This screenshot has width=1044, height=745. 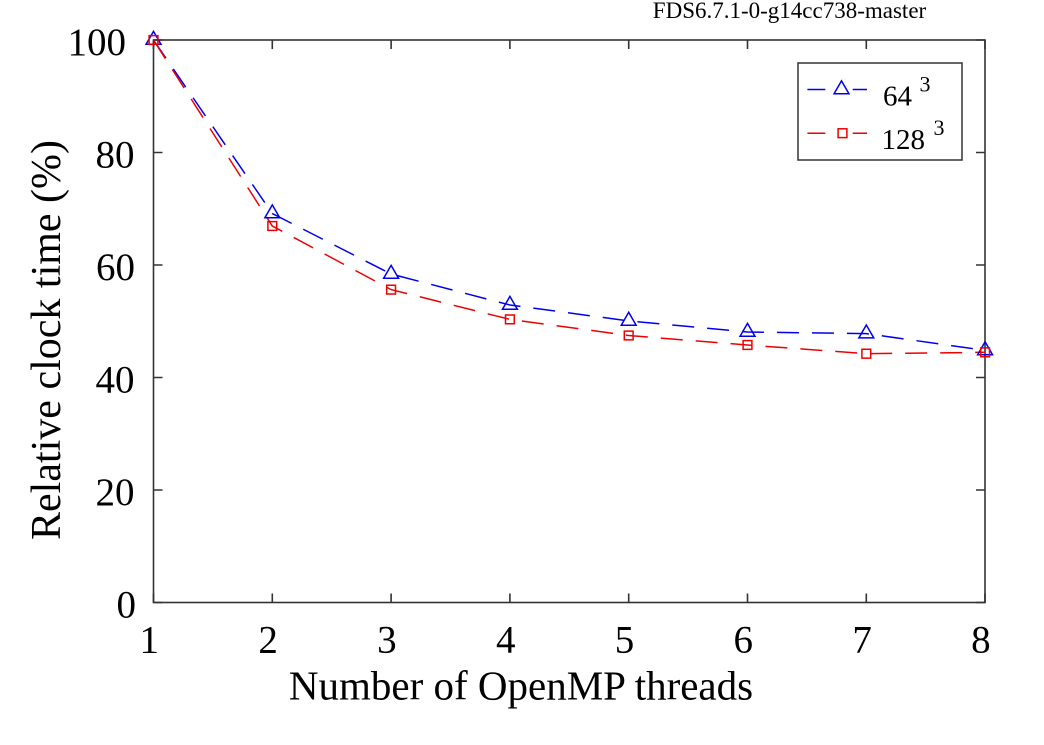 What do you see at coordinates (904, 140) in the screenshot?
I see `svg-text: 128` at bounding box center [904, 140].